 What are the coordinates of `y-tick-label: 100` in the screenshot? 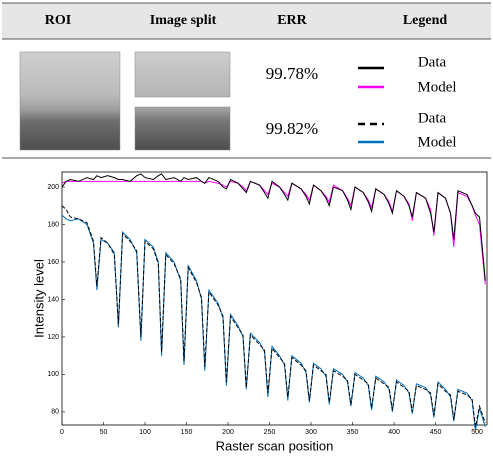 It's located at (53, 374).